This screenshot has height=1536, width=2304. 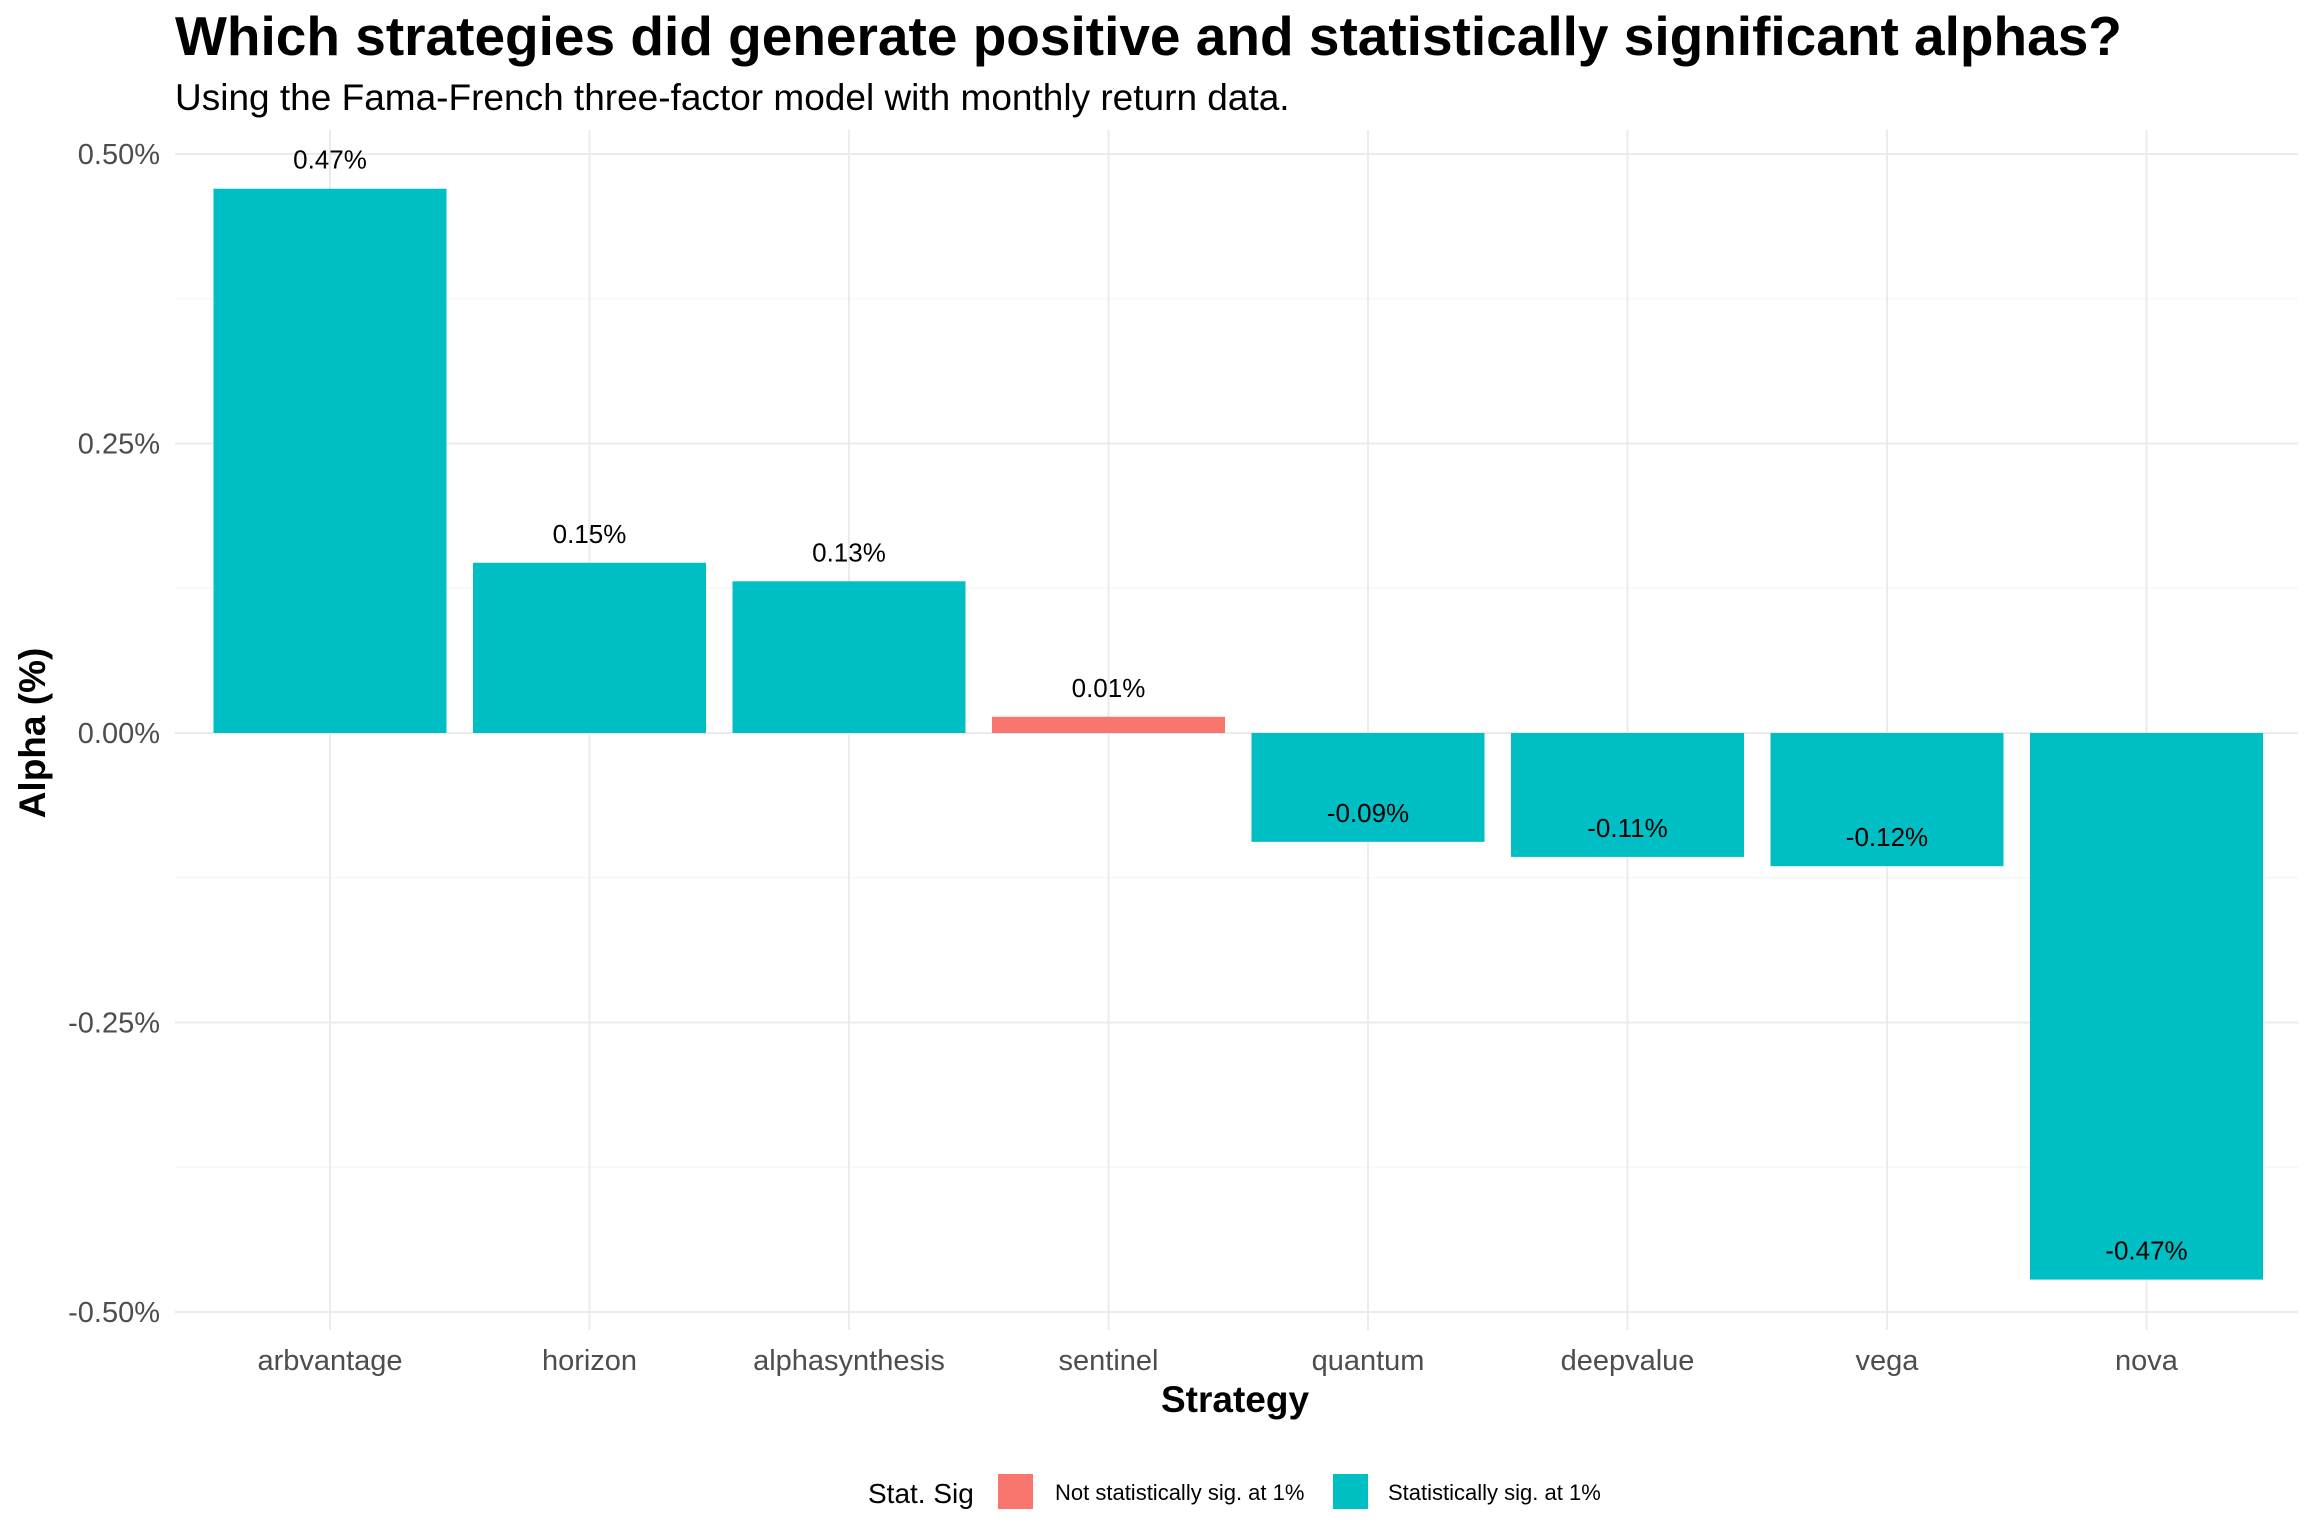 What do you see at coordinates (1887, 800) in the screenshot?
I see `bar-vega` at bounding box center [1887, 800].